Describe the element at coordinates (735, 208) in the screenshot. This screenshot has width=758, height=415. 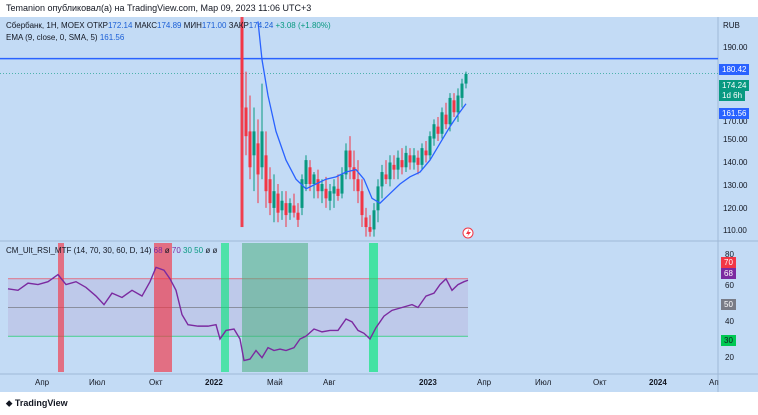
I see `price-tick: 120.00` at that location.